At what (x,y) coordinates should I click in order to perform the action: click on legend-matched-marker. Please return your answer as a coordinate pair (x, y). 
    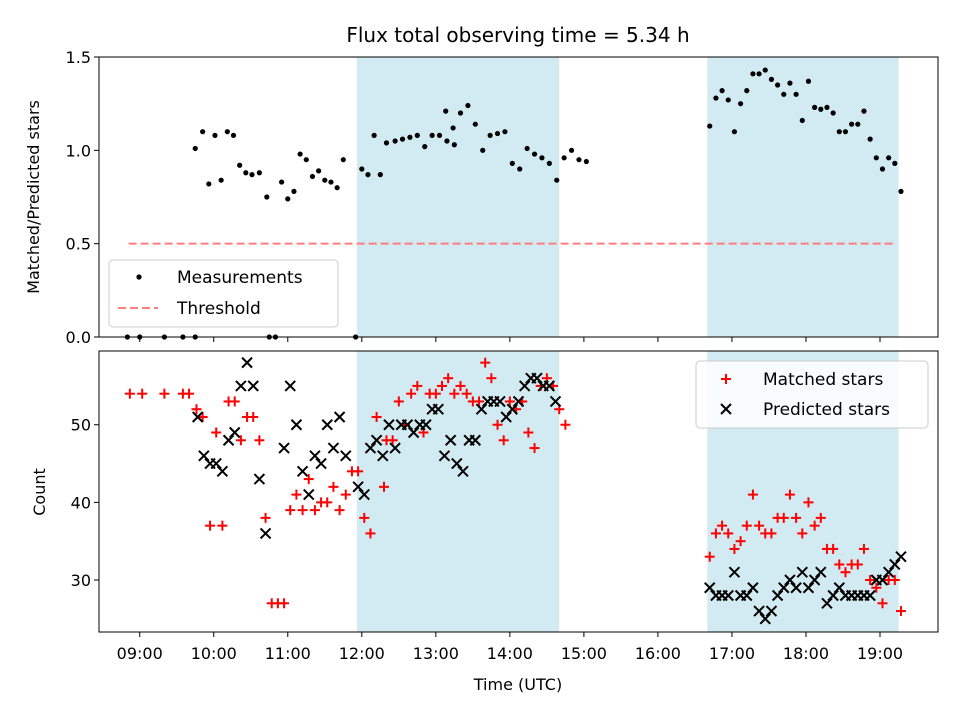
    Looking at the image, I should click on (726, 379).